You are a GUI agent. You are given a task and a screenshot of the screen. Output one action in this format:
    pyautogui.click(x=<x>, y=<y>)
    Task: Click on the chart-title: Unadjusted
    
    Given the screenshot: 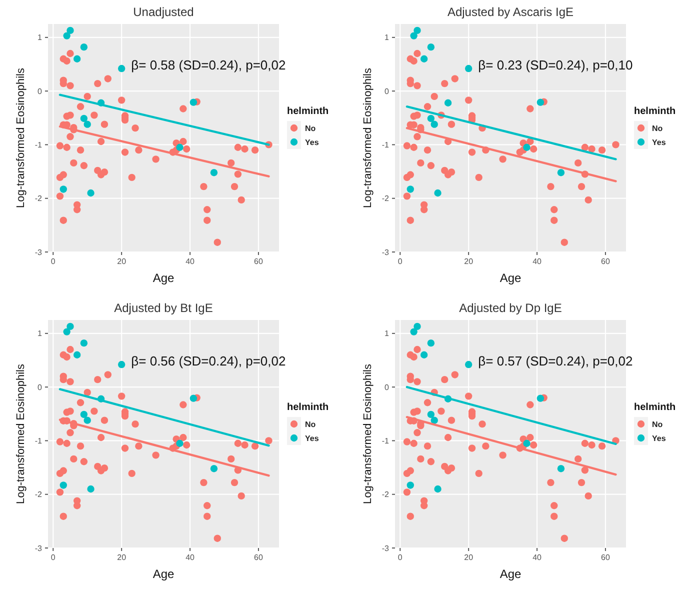 What is the action you would take?
    pyautogui.click(x=163, y=12)
    